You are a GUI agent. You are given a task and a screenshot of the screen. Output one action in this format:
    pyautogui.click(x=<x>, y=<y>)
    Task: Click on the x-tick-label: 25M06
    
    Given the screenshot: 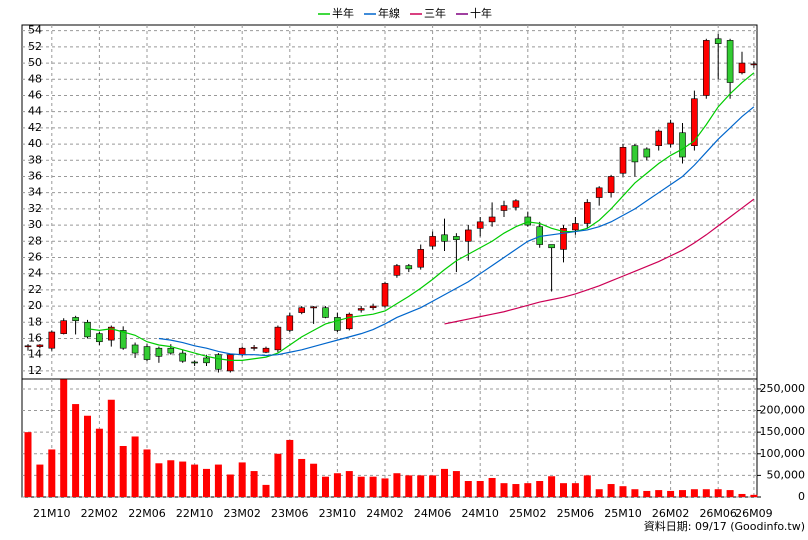 What is the action you would take?
    pyautogui.click(x=576, y=513)
    